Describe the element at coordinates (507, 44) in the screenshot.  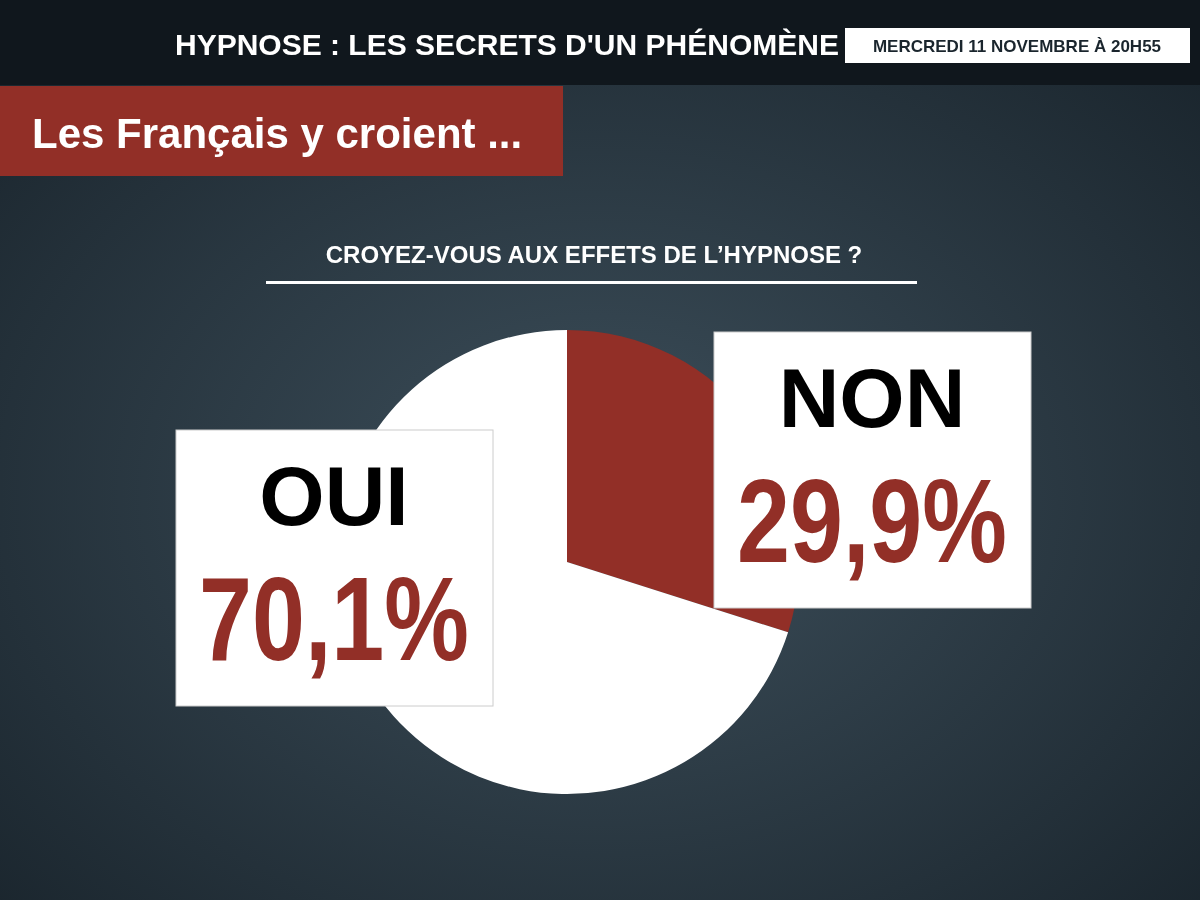
I see `text: HYPNOSE : LES SECRETS D'UN PHÉNOMÈNE` at that location.